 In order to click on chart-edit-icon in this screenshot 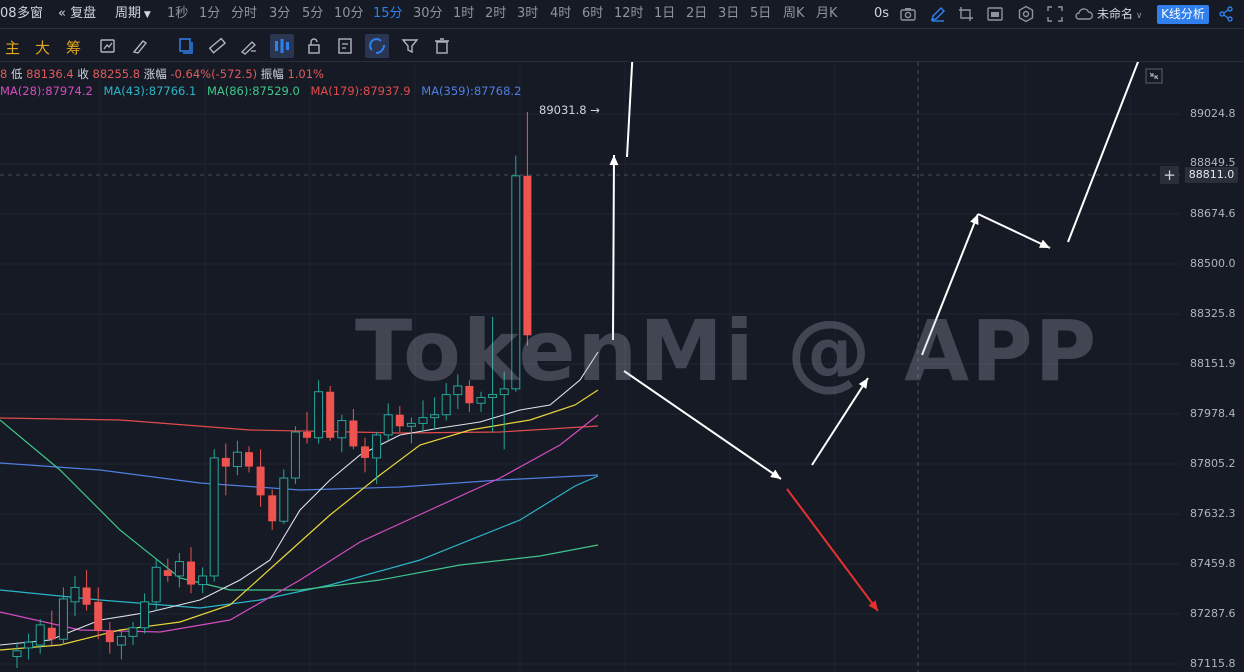, I will do `click(108, 46)`.